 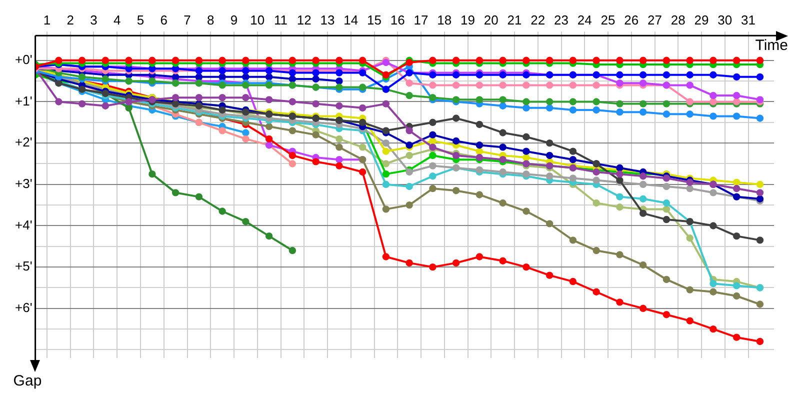 I want to click on x-tick-label: 13, so click(x=327, y=20).